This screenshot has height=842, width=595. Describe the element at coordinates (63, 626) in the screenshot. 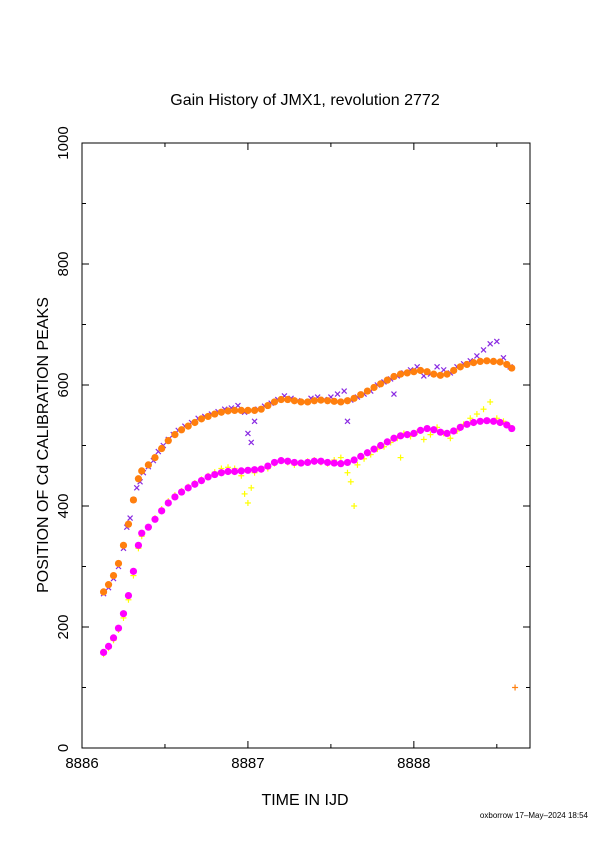

I see `y-tick-label: 200` at that location.